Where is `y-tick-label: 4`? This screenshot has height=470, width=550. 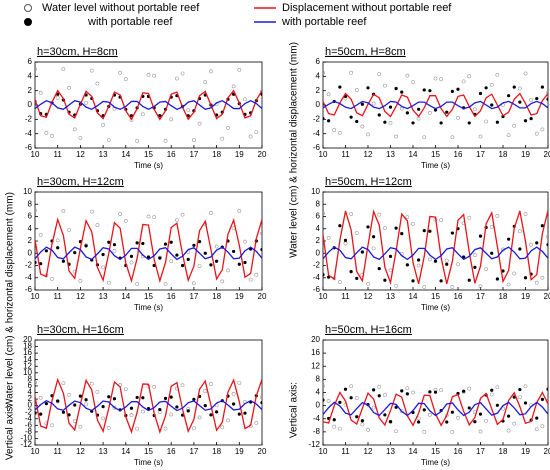
y-tick-label: 4 is located at coordinates (318, 228).